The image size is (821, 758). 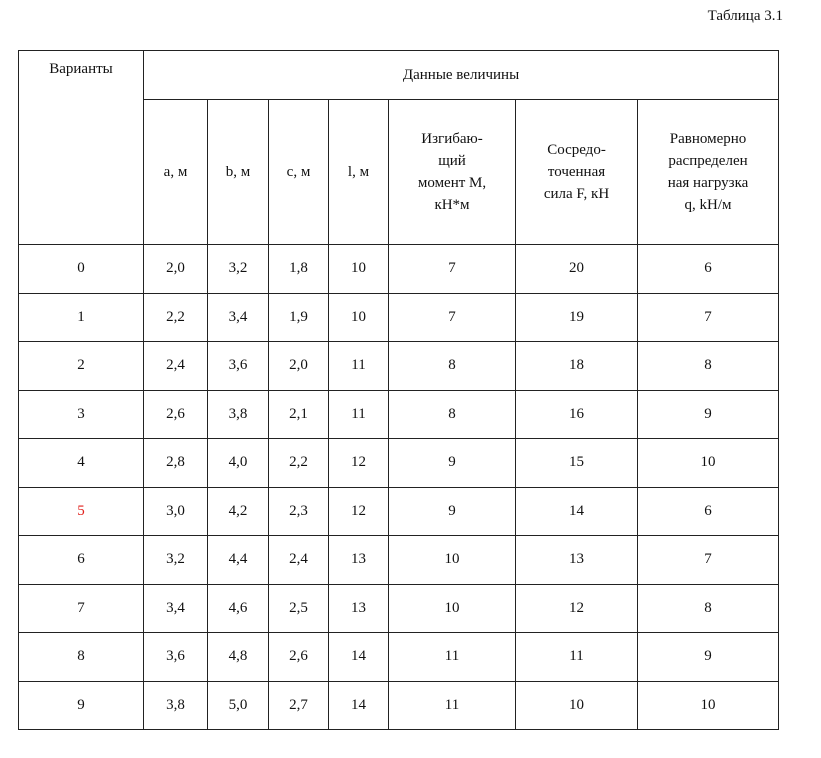 I want to click on table-row: 9 3,8 5,0 2,7 14 11 10 10, so click(x=399, y=705).